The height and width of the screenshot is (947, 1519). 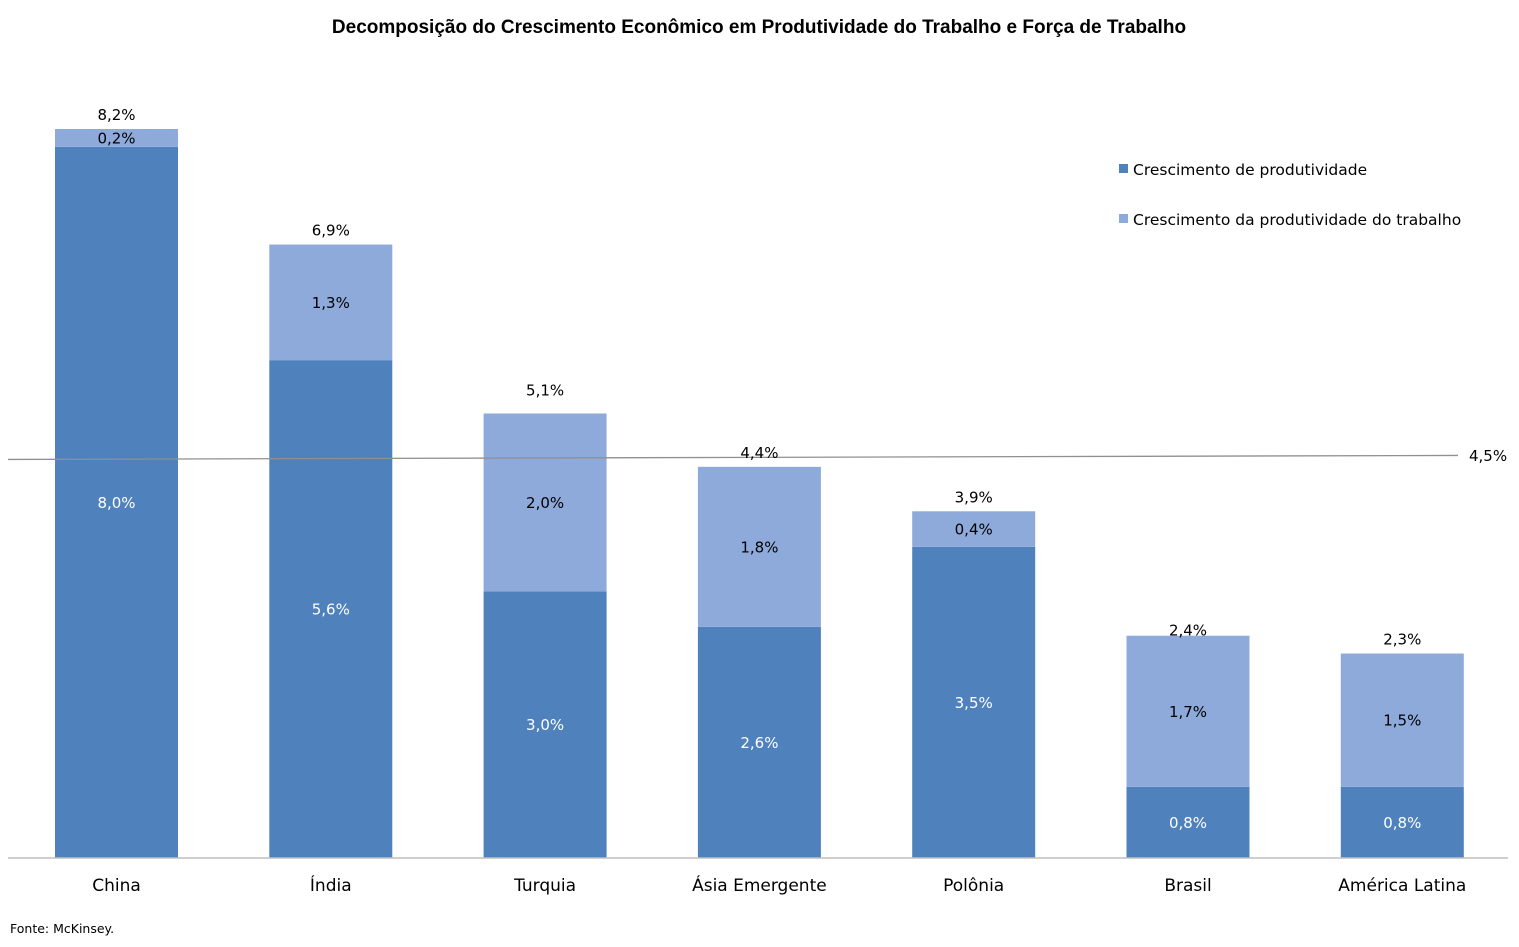 I want to click on category-label-china: China, so click(x=116, y=886).